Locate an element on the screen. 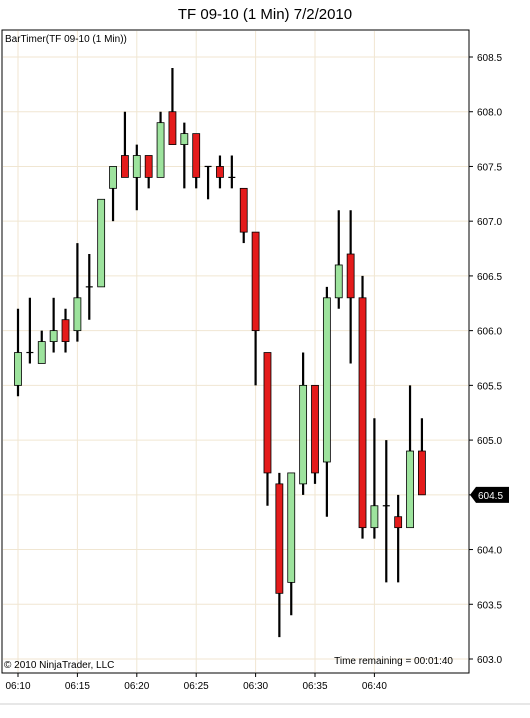 The width and height of the screenshot is (530, 718). chart-title: TF 09-10 (1 Min) 7/2/2010 is located at coordinates (265, 14).